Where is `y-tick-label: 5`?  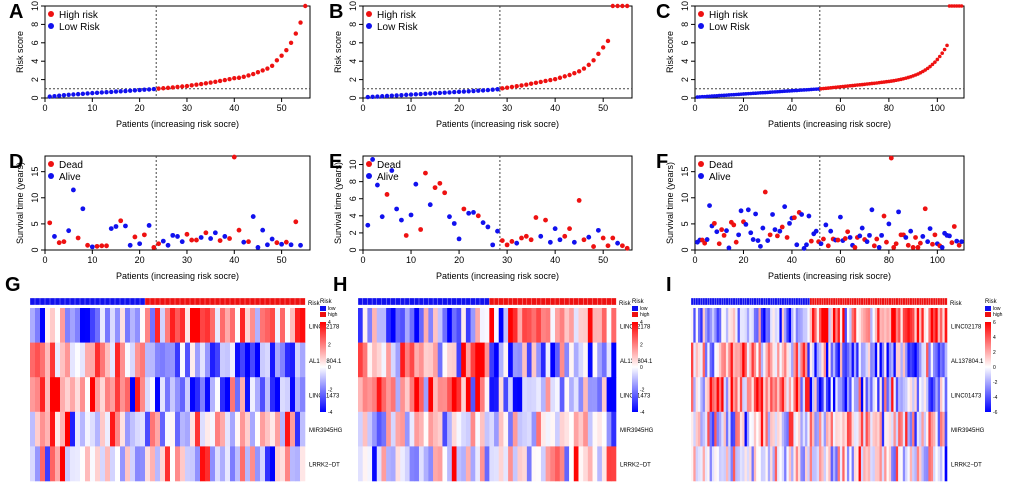 y-tick-label: 5 is located at coordinates (685, 223).